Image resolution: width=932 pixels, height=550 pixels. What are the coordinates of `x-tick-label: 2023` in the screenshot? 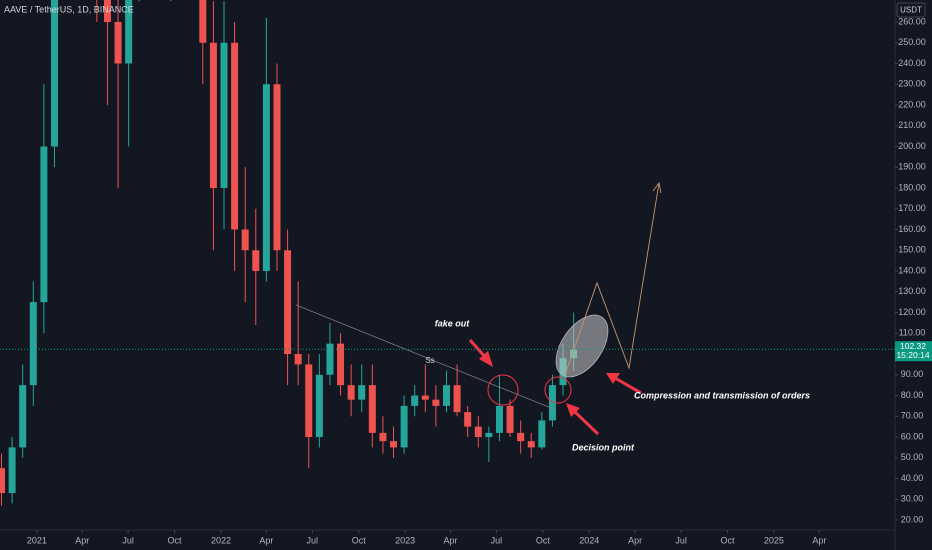 It's located at (405, 540).